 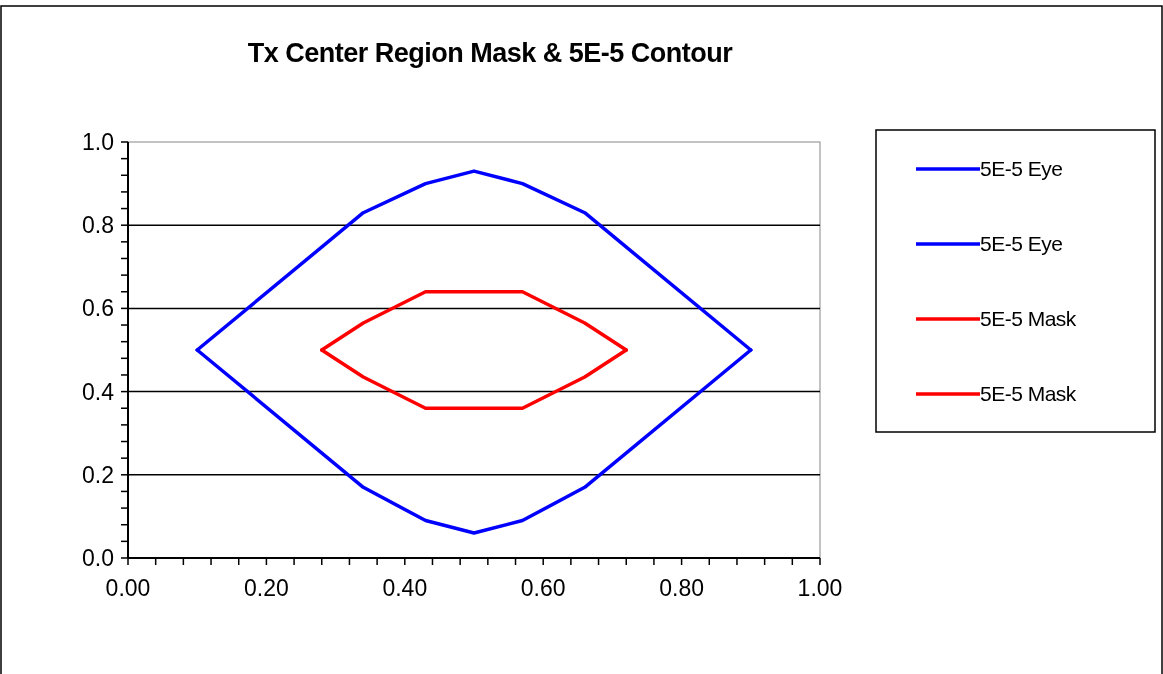 What do you see at coordinates (98, 391) in the screenshot?
I see `y-tick-label: 0.4` at bounding box center [98, 391].